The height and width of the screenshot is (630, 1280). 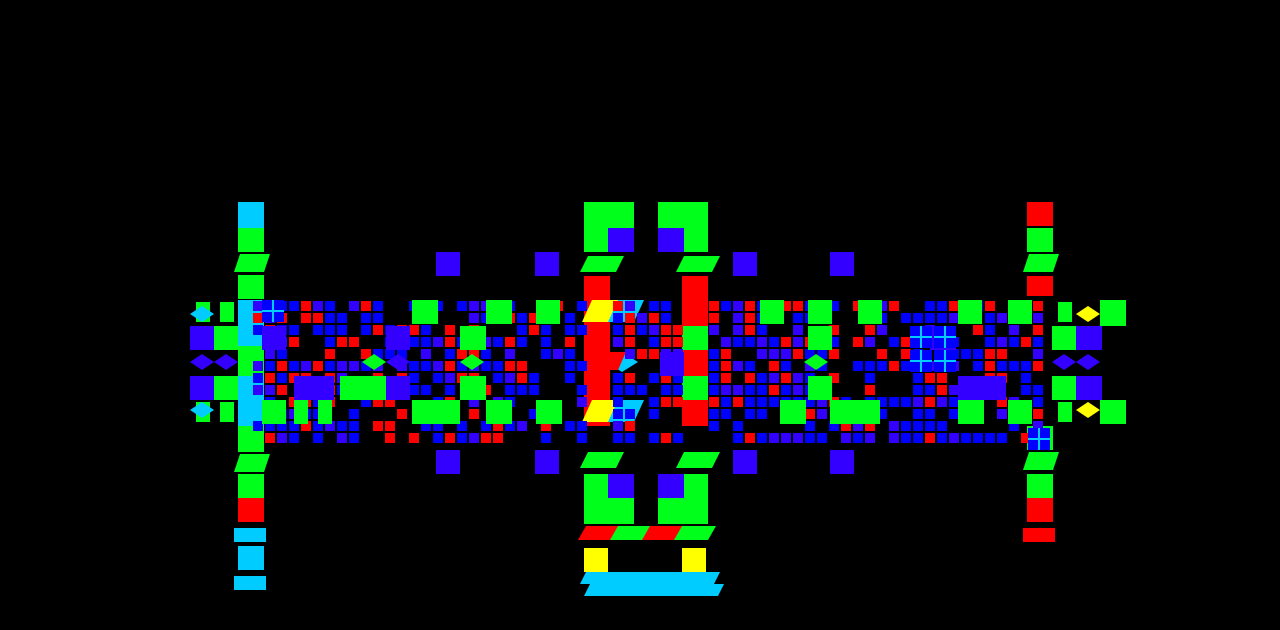 I want to click on pillar-right-top, so click(x=1040, y=214).